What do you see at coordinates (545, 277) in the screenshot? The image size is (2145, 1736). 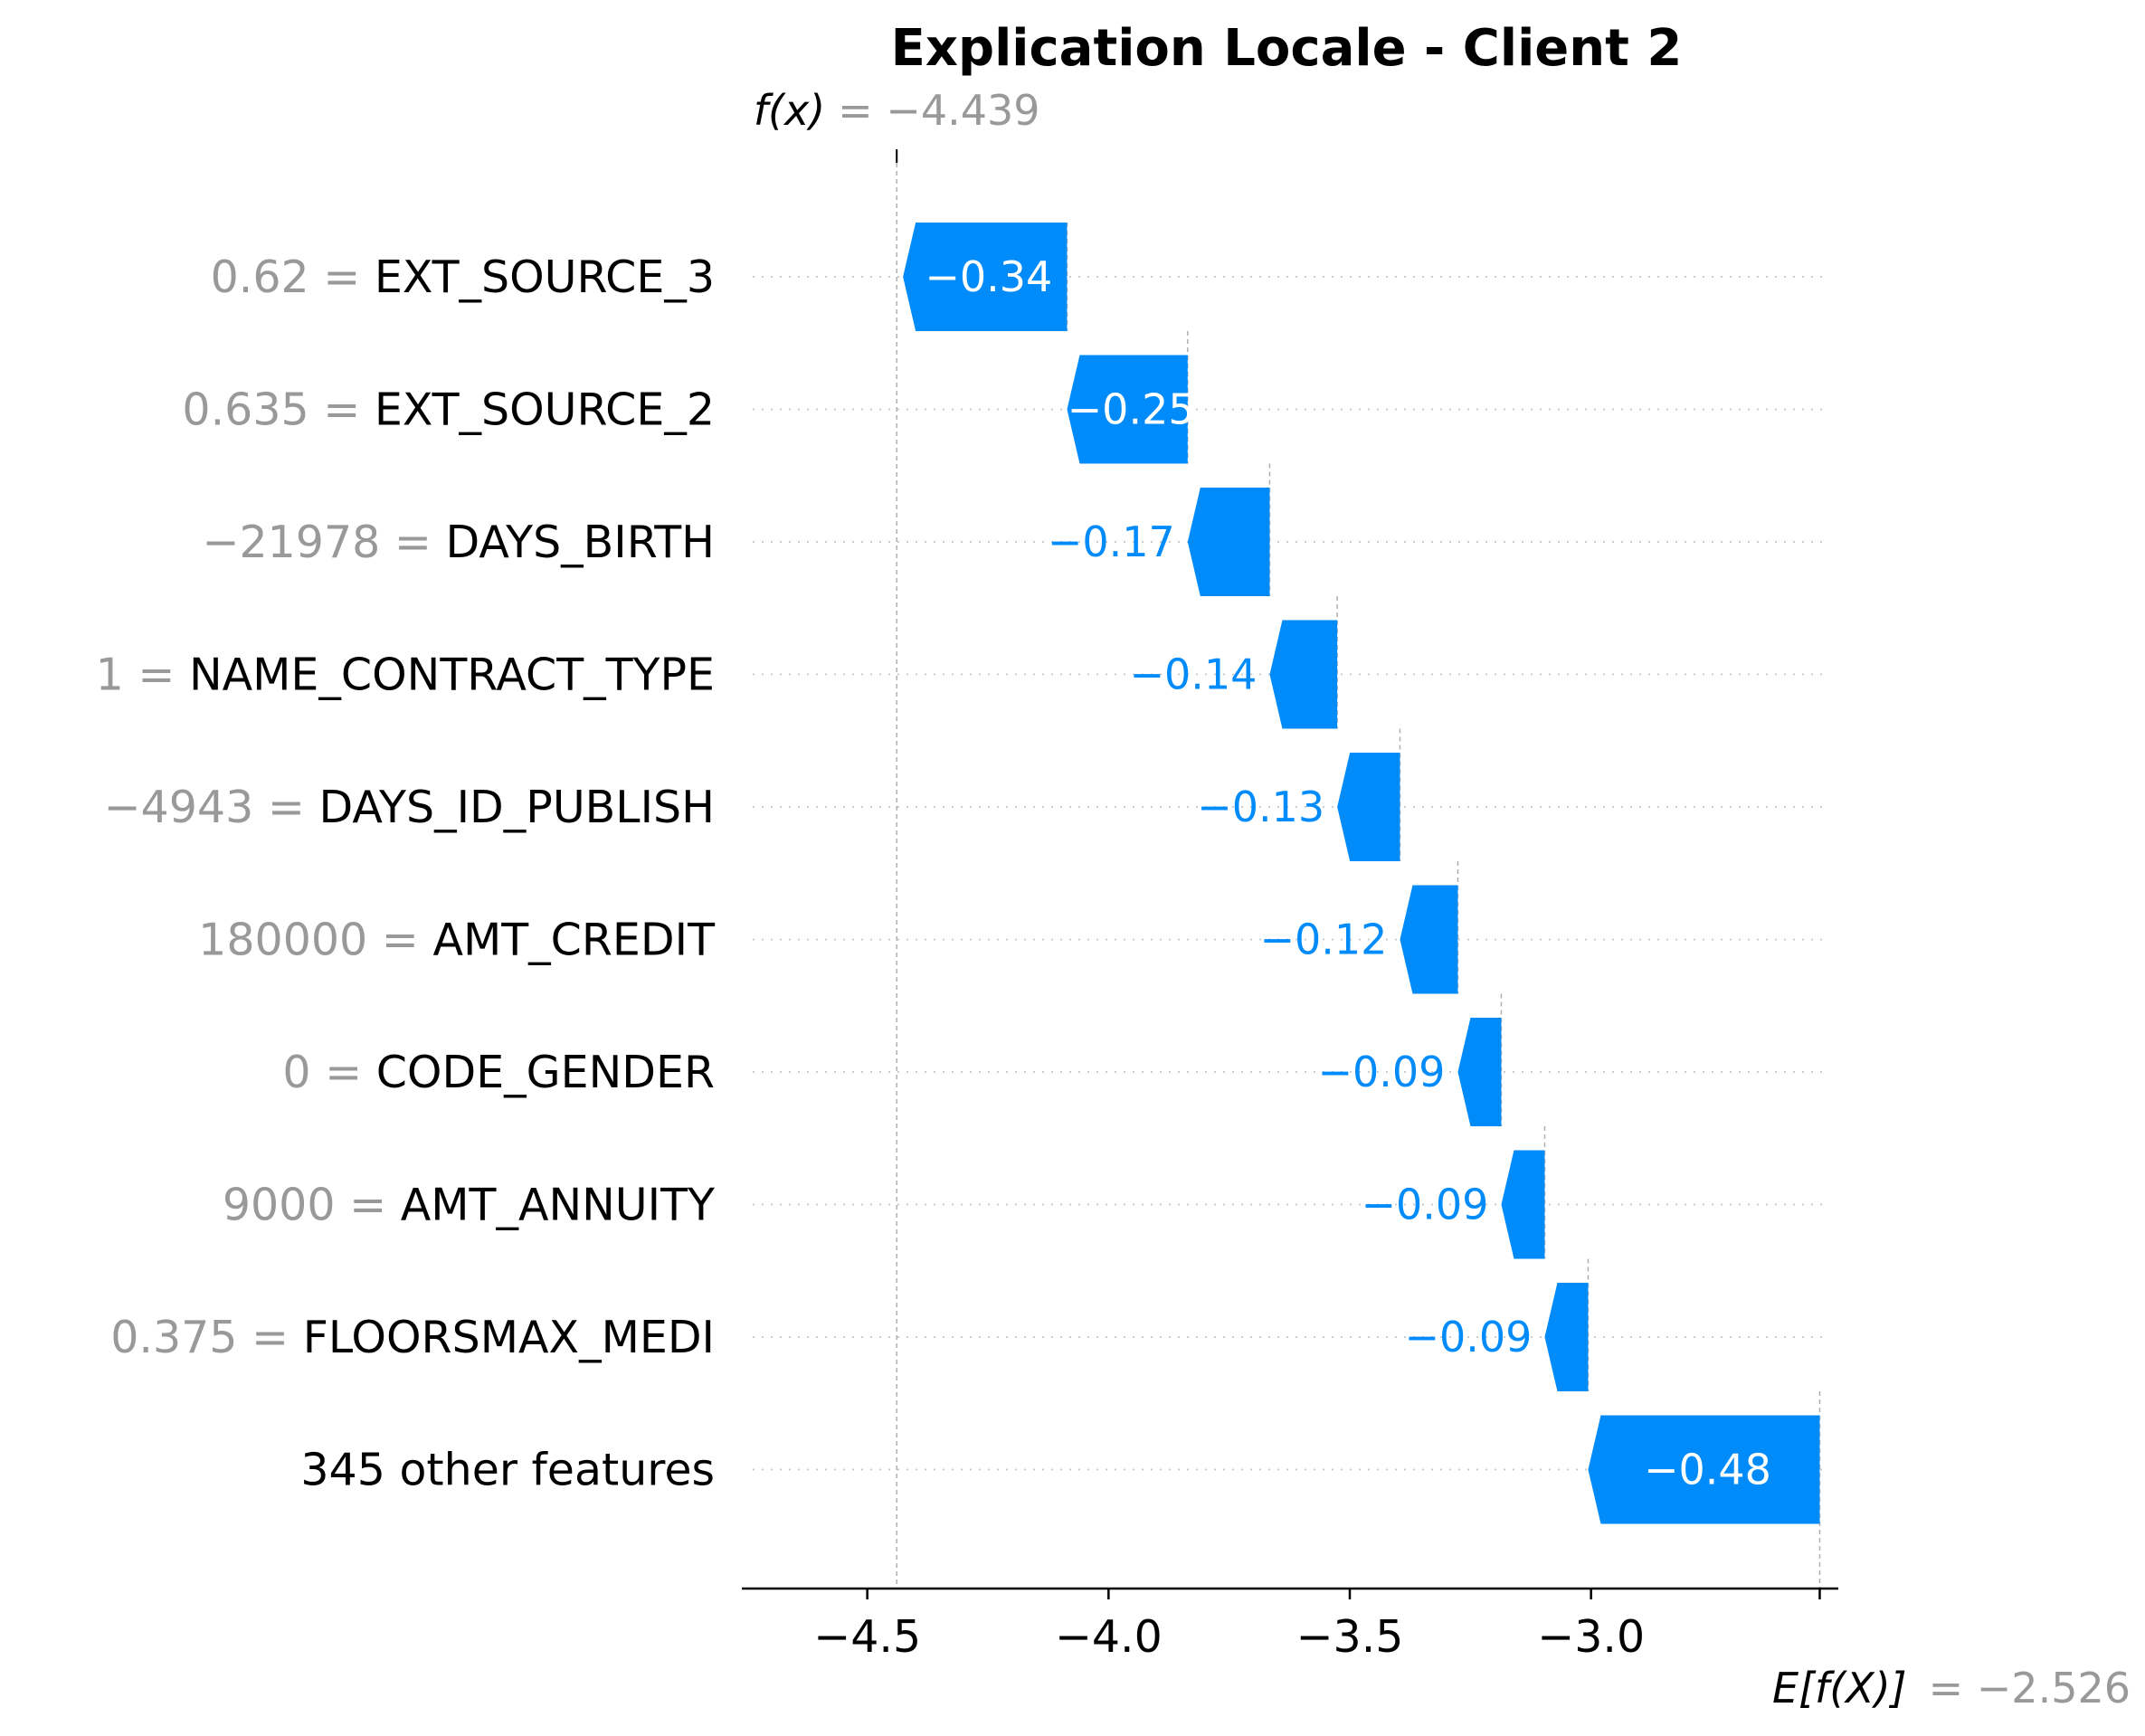 I see `feature-name: EXT_SOURCE_3` at bounding box center [545, 277].